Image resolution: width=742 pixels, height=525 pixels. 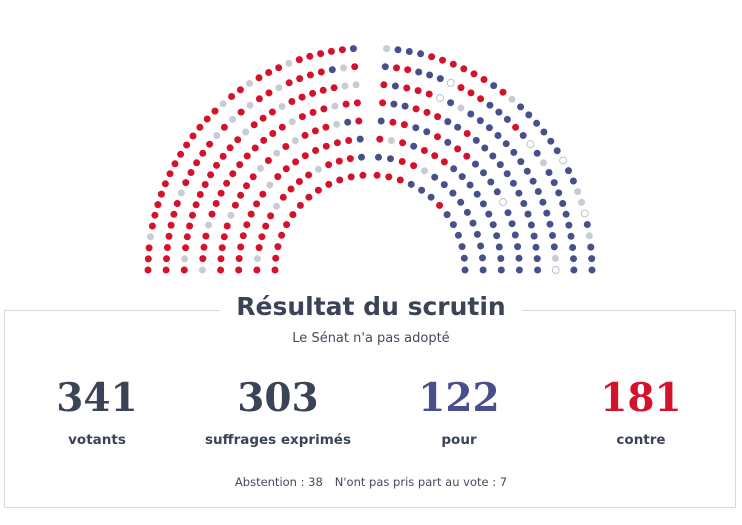 I want to click on stat-contre: 181 contre, so click(x=641, y=410).